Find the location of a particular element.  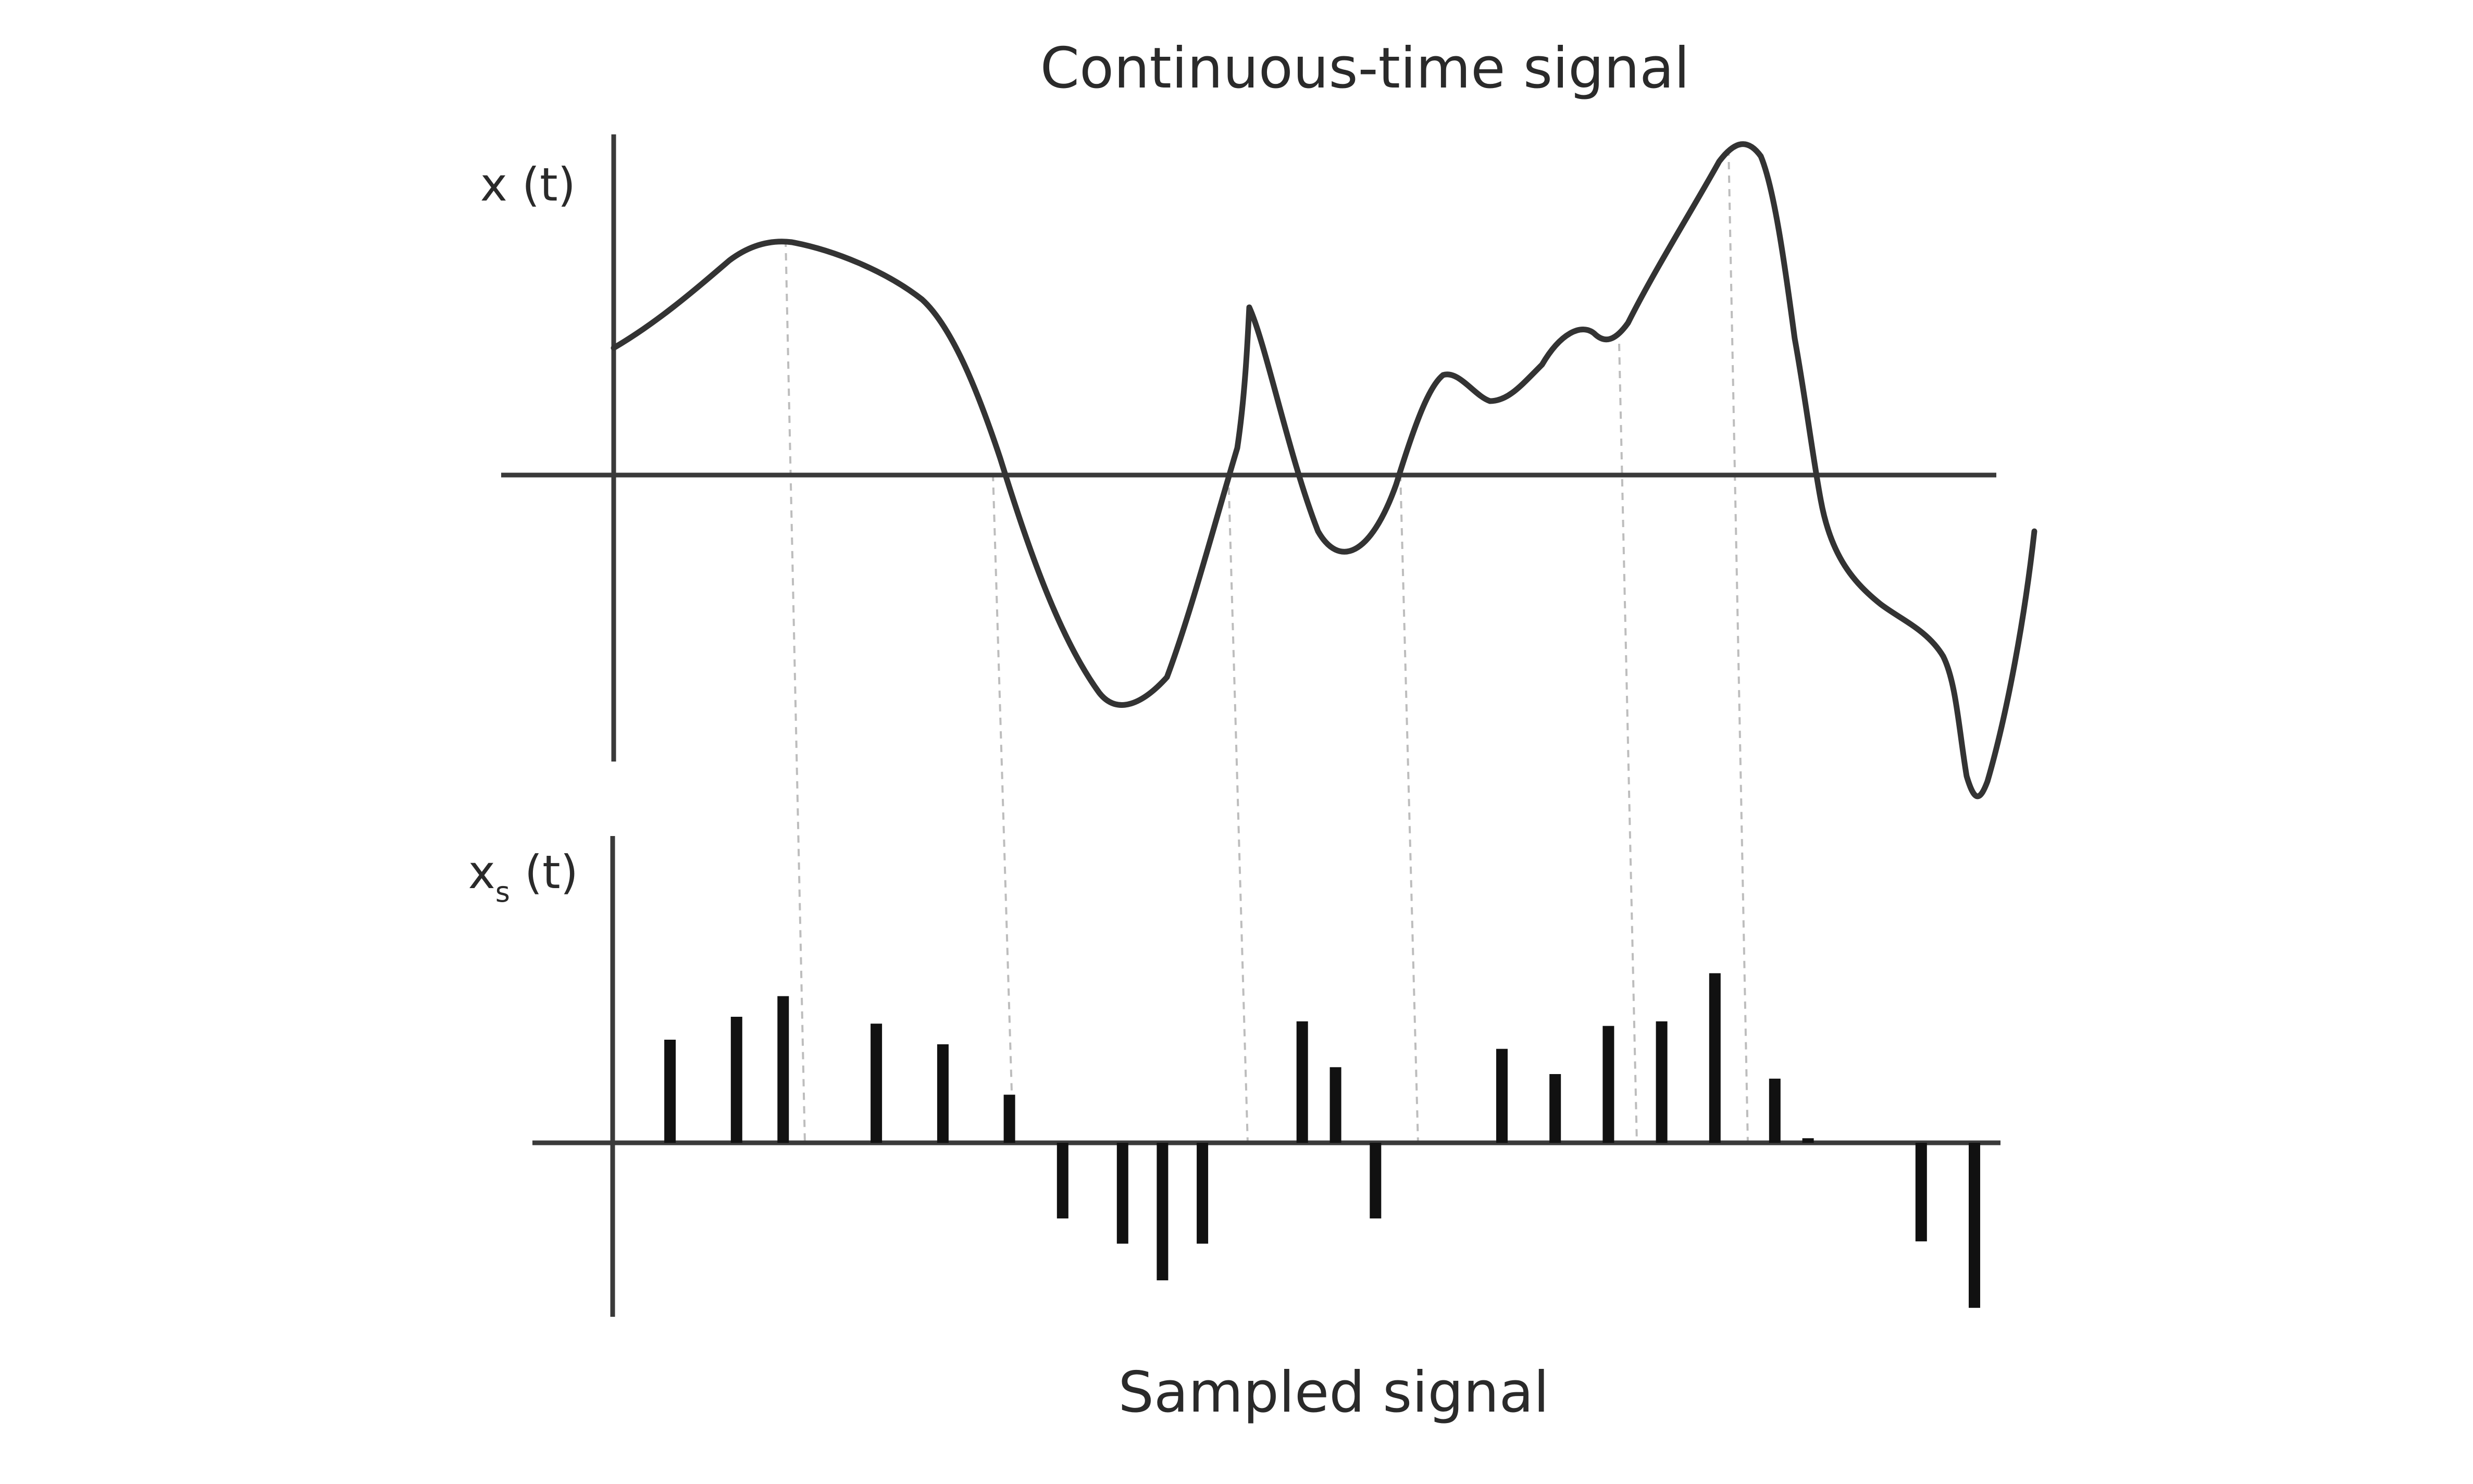

sampled-axis-label-rest: (t) is located at coordinates (544, 872).